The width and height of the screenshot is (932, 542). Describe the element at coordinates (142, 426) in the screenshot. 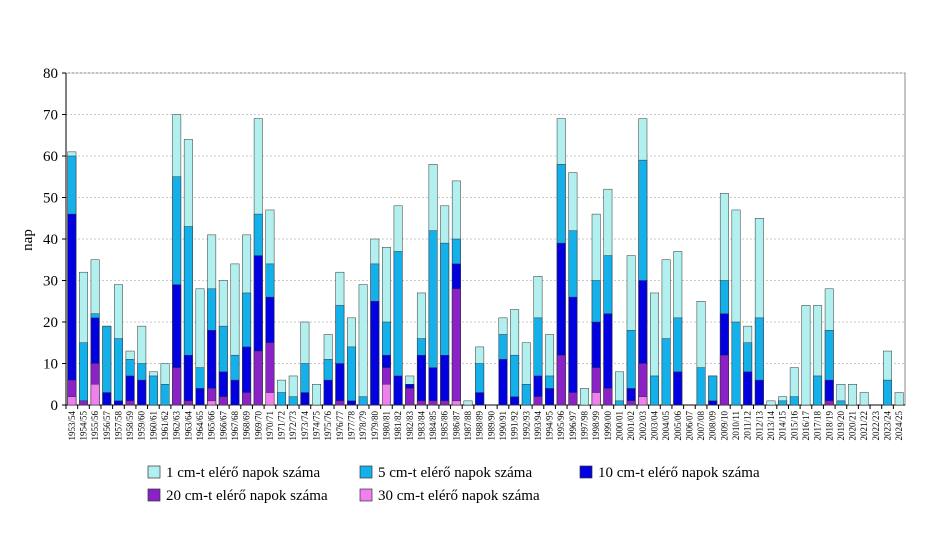

I see `x-tick-label: 1959/60` at that location.